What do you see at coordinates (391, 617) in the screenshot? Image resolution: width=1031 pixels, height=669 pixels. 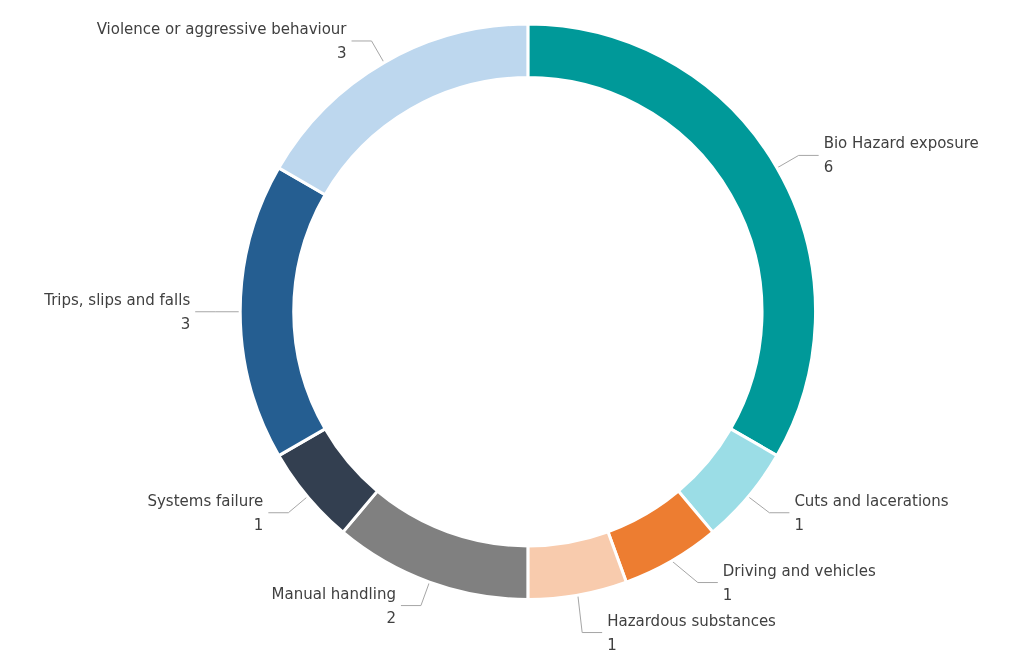 I see `data-label: 2` at bounding box center [391, 617].